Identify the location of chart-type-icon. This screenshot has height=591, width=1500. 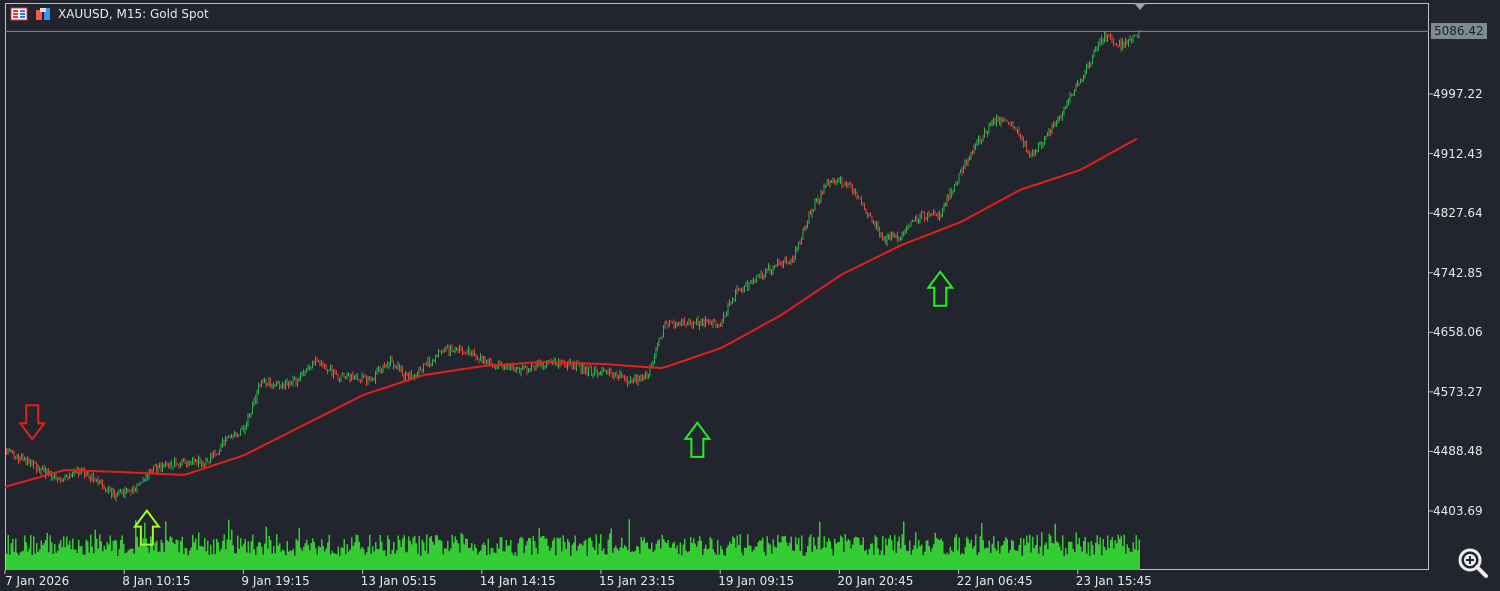
(43, 14).